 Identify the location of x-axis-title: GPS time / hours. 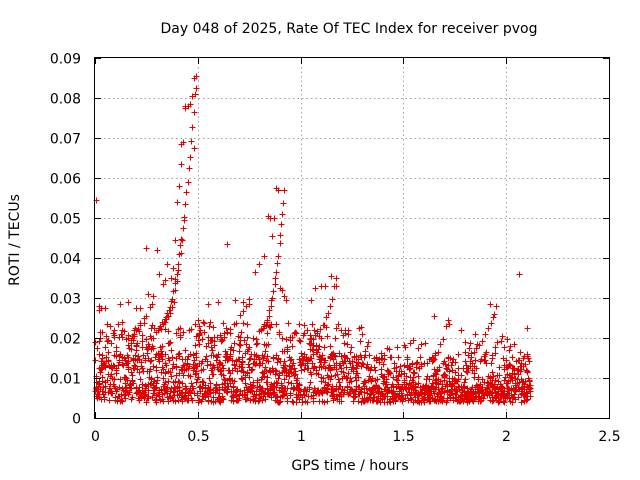
(349, 466).